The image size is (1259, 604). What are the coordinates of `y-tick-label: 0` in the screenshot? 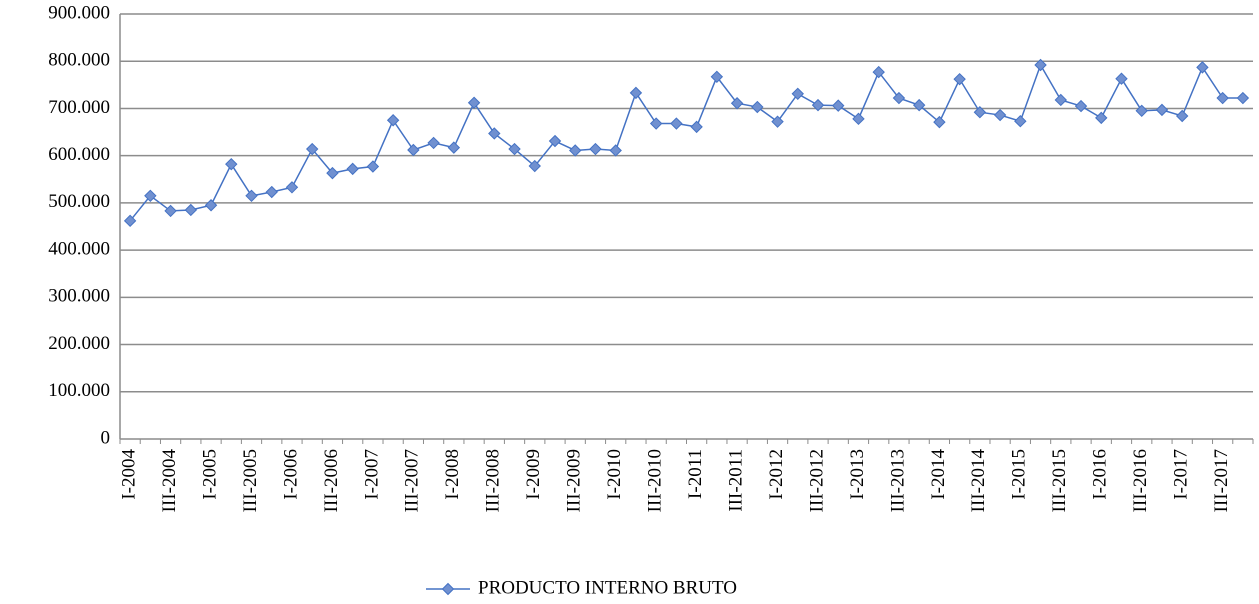 It's located at (106, 437).